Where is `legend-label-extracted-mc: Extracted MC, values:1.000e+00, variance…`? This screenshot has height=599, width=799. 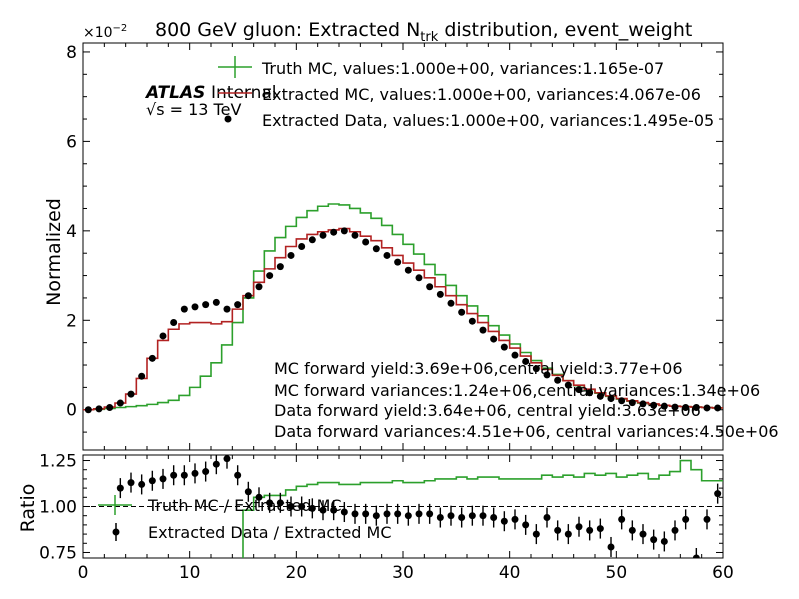
legend-label-extracted-mc: Extracted MC, values:1.000e+00, variance… is located at coordinates (481, 94).